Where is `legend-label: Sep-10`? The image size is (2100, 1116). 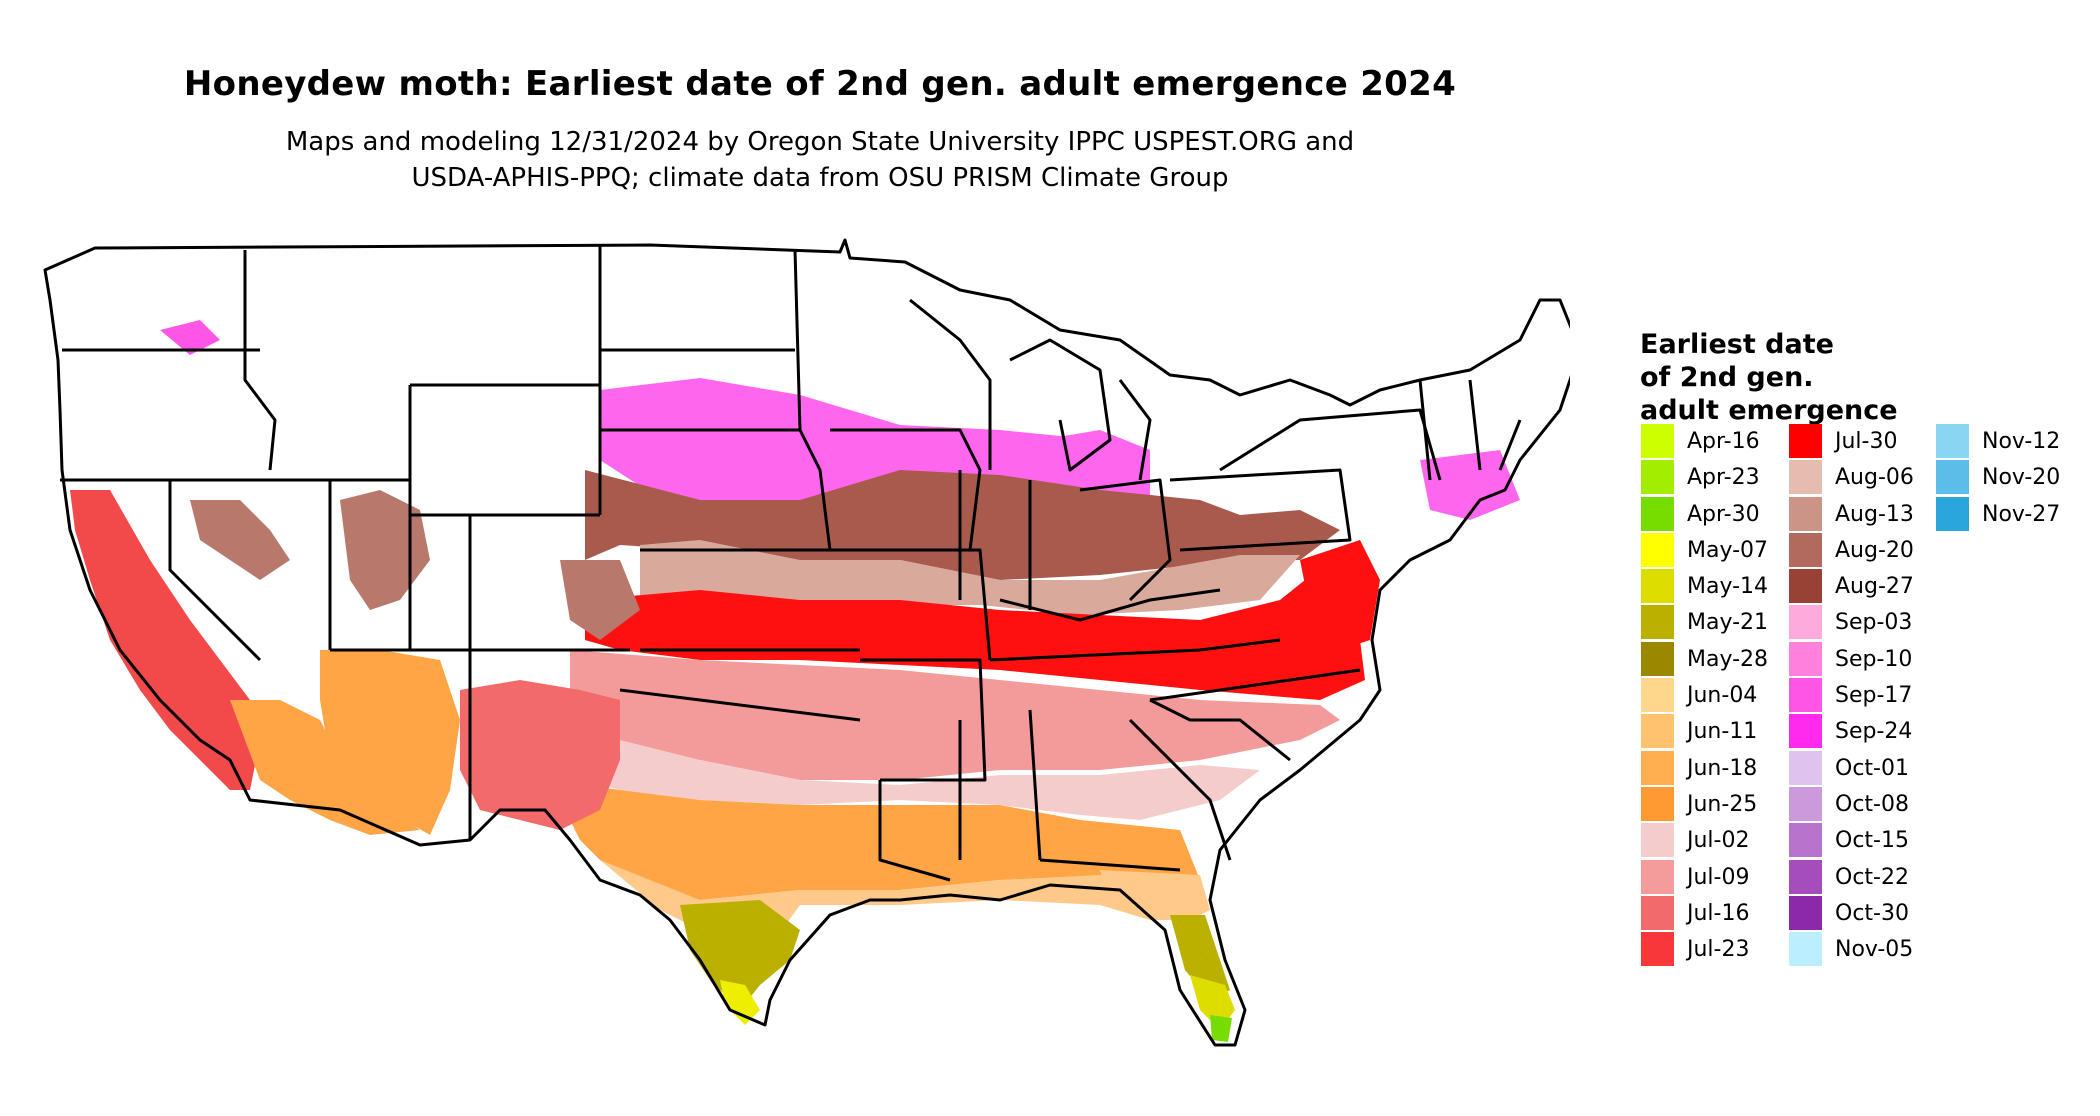 legend-label: Sep-10 is located at coordinates (1874, 659).